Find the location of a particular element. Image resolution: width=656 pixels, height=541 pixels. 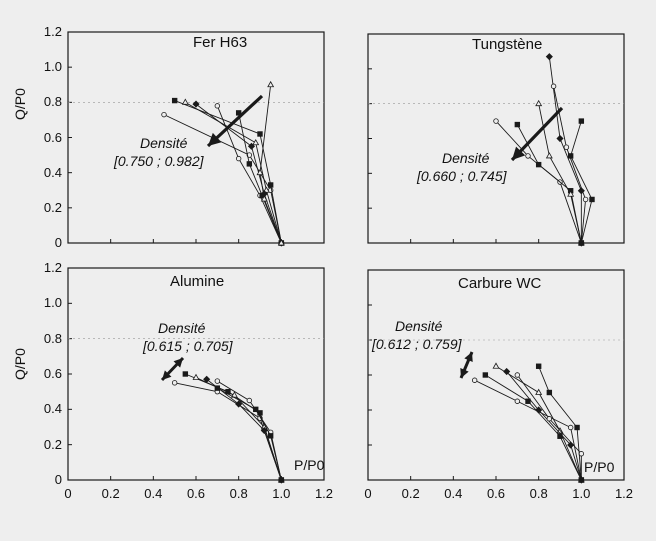

density-arrow-carbure-head is located at coordinates (464, 373).